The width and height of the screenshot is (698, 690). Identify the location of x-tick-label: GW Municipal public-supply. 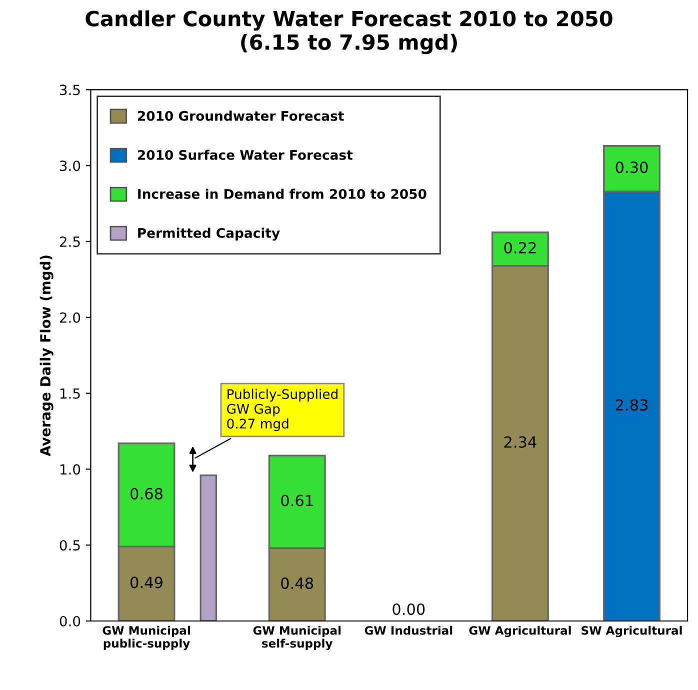
(146, 638).